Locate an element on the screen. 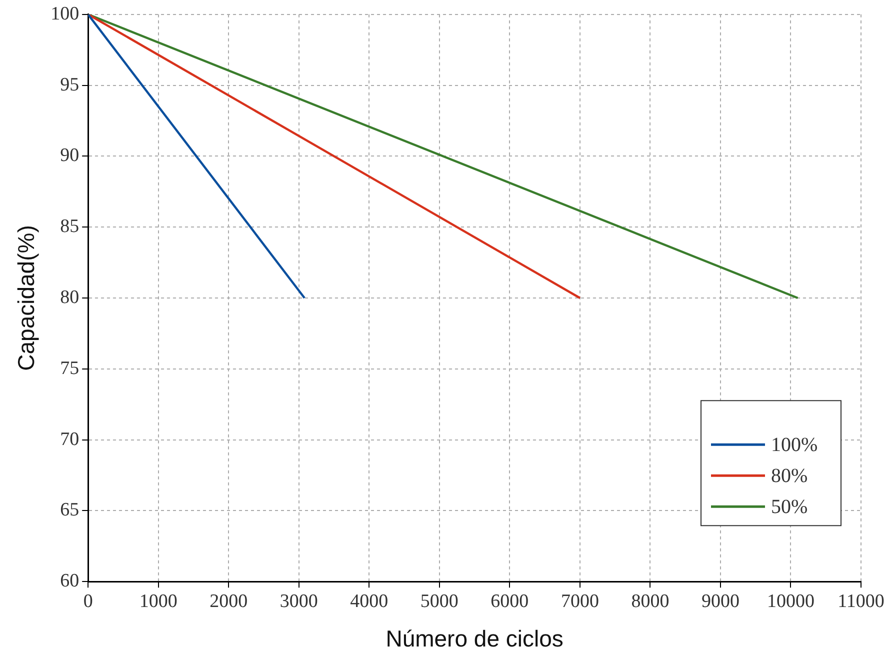 The width and height of the screenshot is (889, 664). x-tick-label: 0 is located at coordinates (88, 601).